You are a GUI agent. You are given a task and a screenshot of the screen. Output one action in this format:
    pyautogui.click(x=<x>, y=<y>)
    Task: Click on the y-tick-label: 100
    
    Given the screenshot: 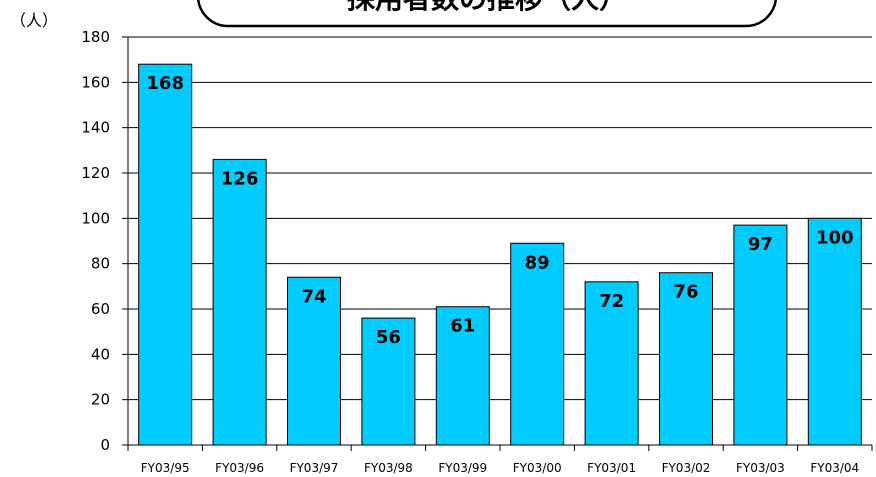 What is the action you would take?
    pyautogui.click(x=95, y=218)
    